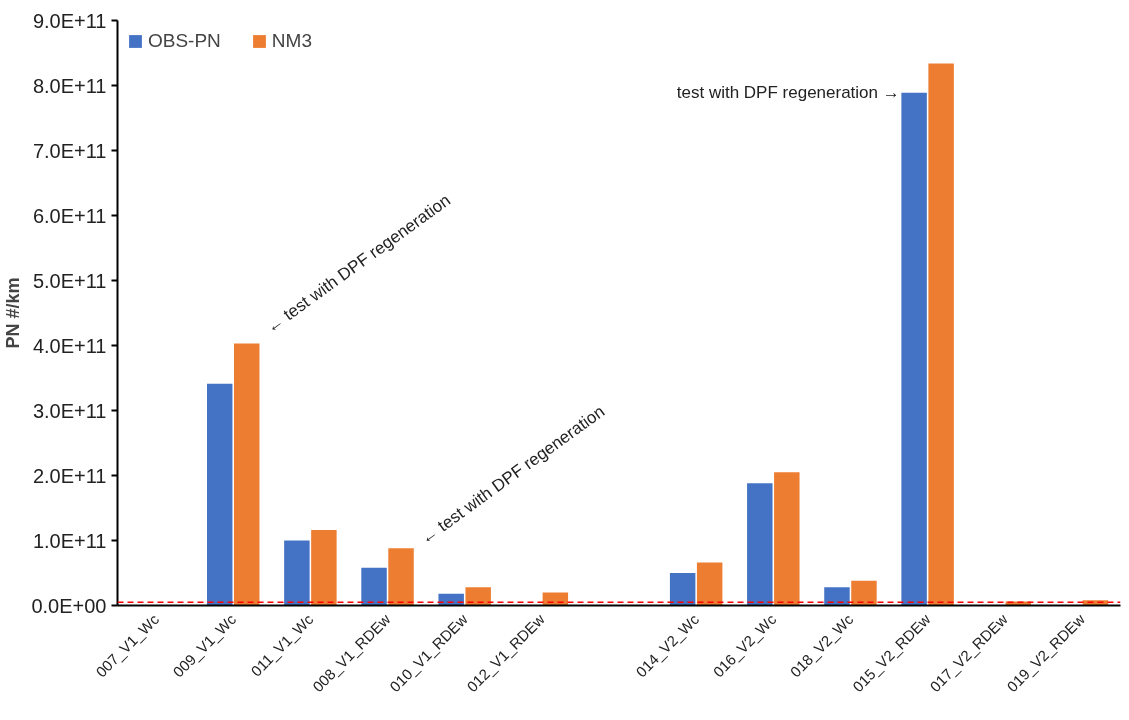 Image resolution: width=1129 pixels, height=720 pixels. What do you see at coordinates (69, 345) in the screenshot?
I see `y-tick-label: 4.0E+11` at bounding box center [69, 345].